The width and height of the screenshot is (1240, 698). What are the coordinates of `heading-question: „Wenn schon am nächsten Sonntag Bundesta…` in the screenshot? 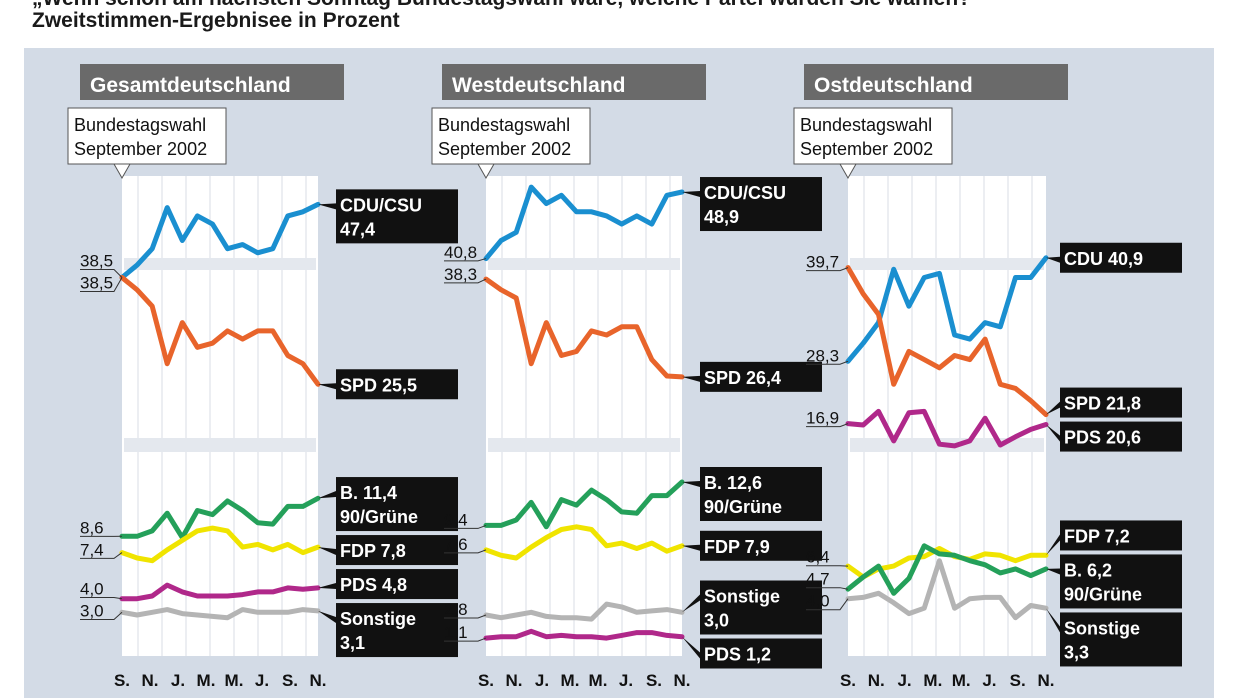 It's located at (501, 5).